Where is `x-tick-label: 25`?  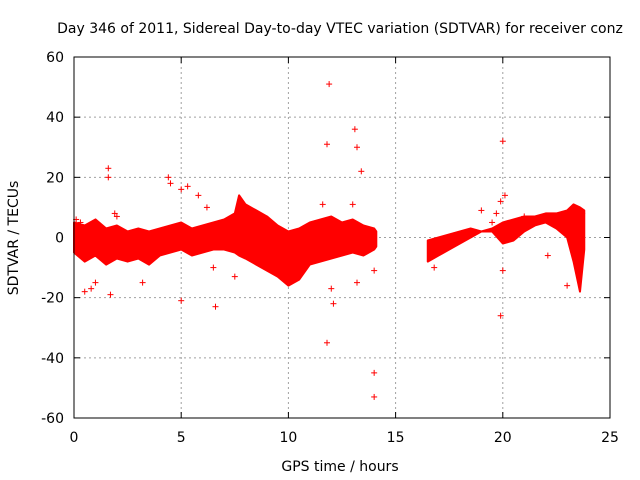
x-tick-label: 25 is located at coordinates (610, 438).